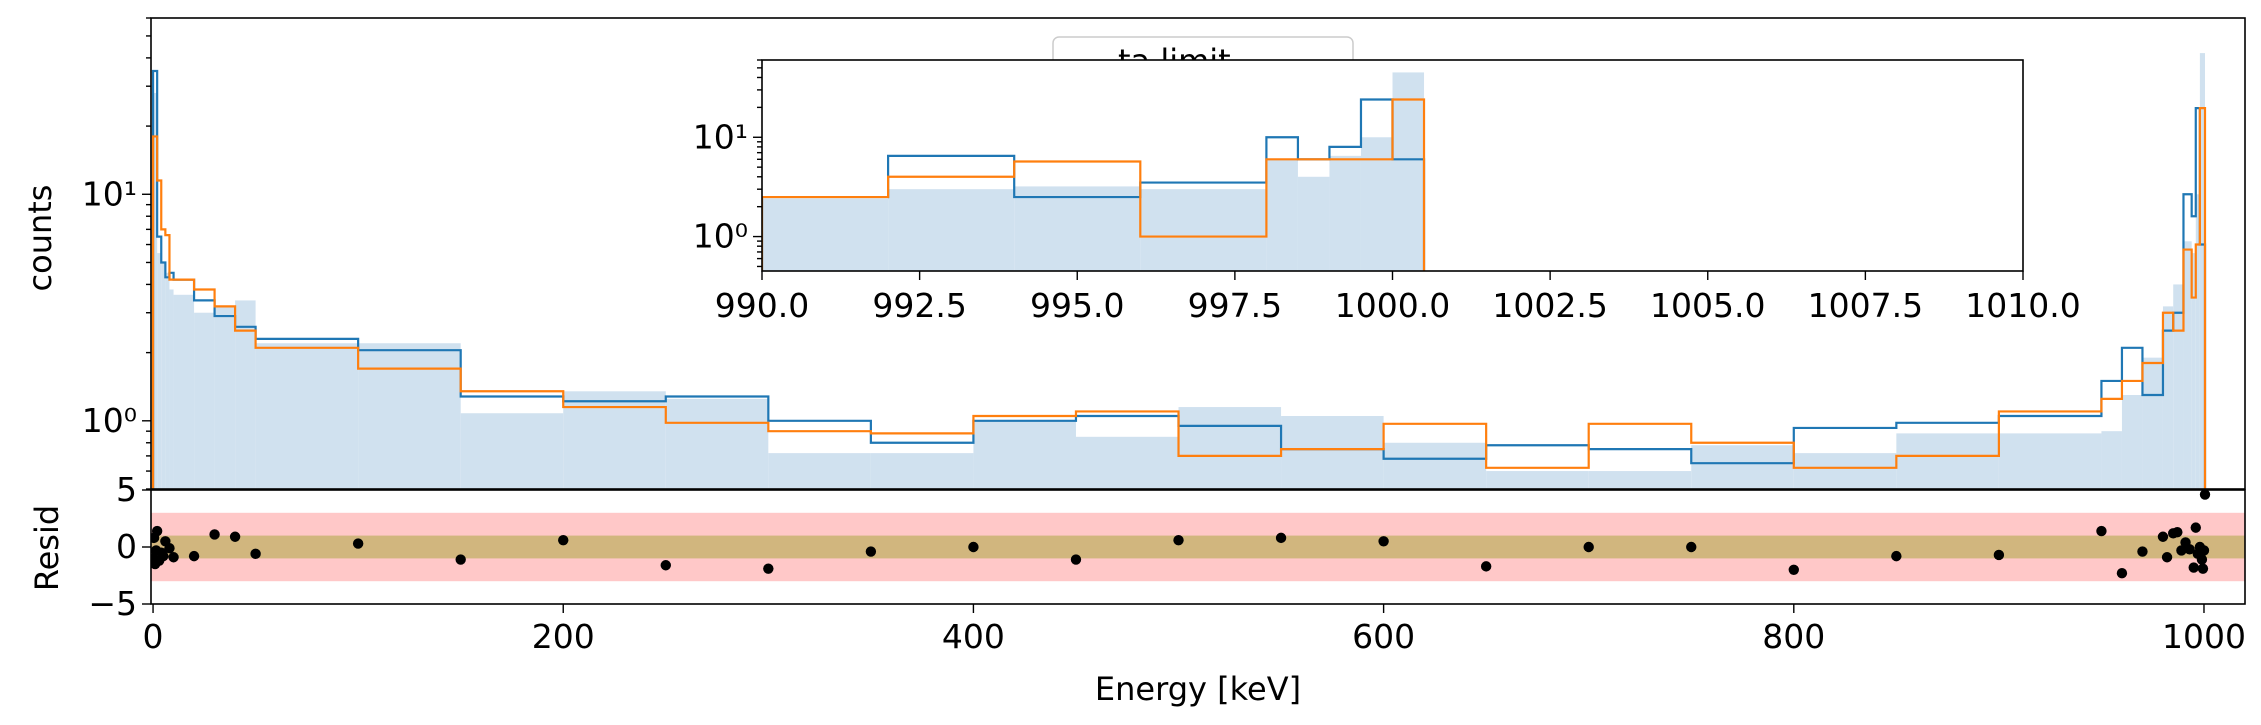  I want to click on residual-bands, so click(1198, 547).